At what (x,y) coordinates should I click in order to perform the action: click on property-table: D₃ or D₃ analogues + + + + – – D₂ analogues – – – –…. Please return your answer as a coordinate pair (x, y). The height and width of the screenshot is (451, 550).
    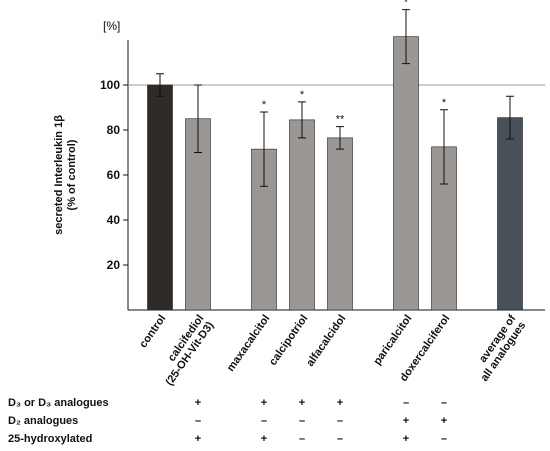
    Looking at the image, I should click on (227, 421).